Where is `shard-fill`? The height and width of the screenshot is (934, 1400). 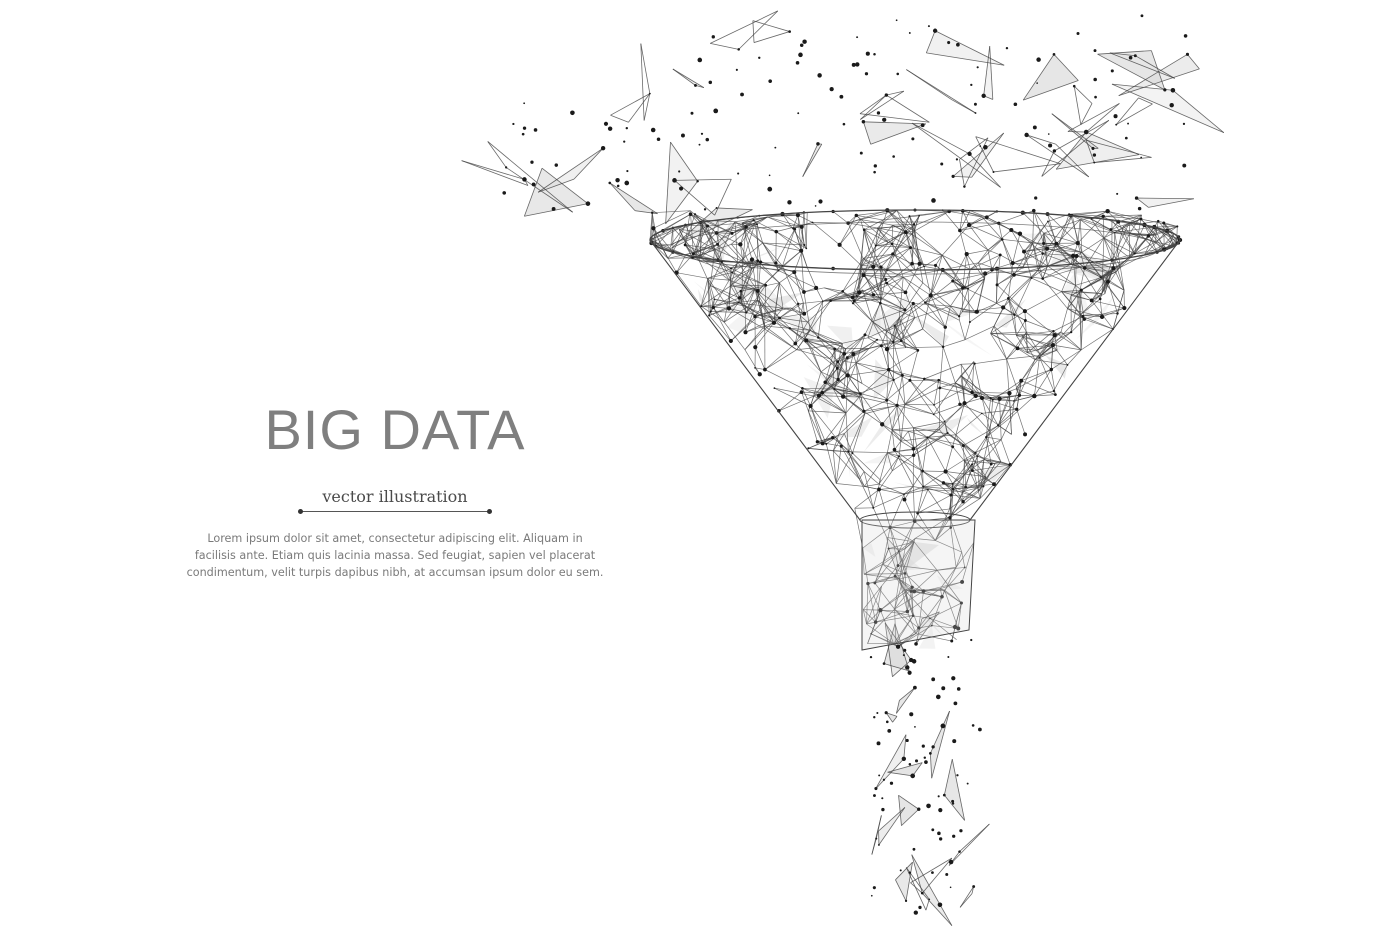
shard-fill is located at coordinates (894, 133).